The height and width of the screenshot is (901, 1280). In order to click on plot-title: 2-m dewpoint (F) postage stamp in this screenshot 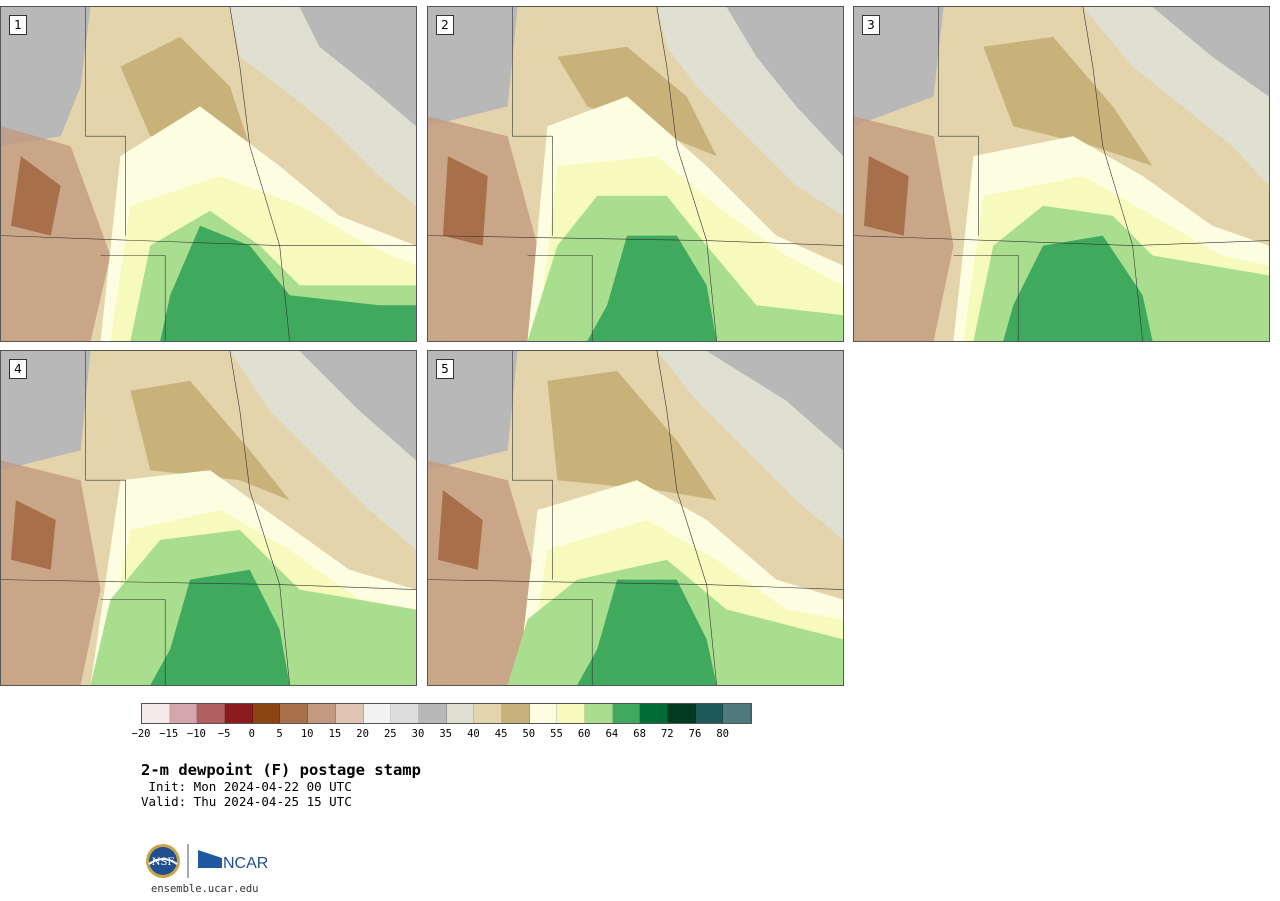, I will do `click(281, 770)`.